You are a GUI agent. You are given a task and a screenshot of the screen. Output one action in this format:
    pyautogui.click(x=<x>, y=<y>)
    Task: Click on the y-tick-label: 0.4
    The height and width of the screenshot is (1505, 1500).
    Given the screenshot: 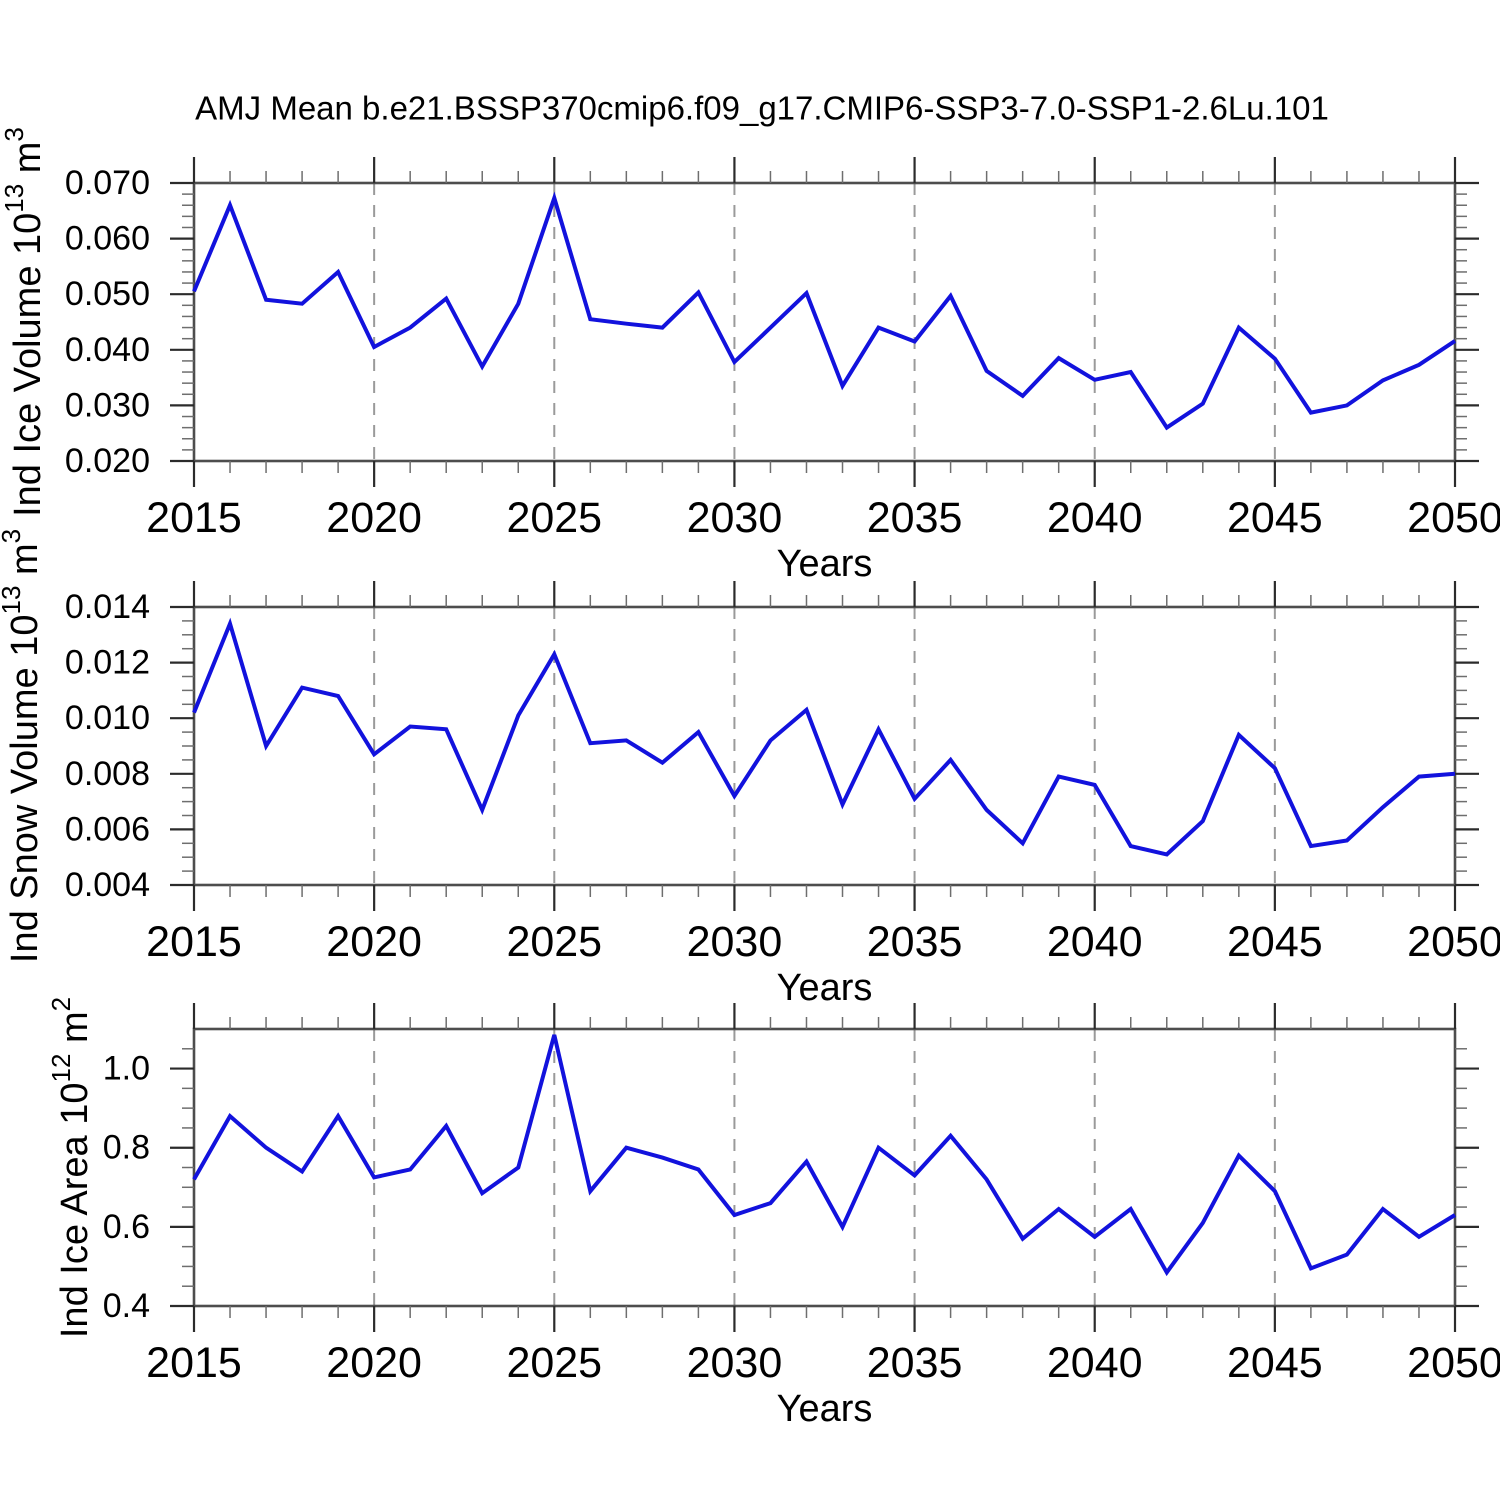 What is the action you would take?
    pyautogui.click(x=126, y=1306)
    